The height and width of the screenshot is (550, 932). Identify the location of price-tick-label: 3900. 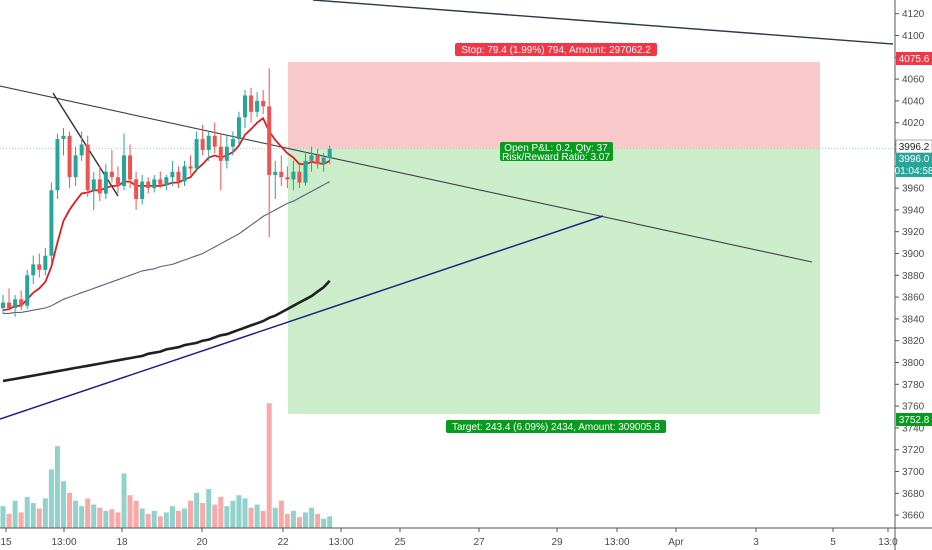
(913, 254).